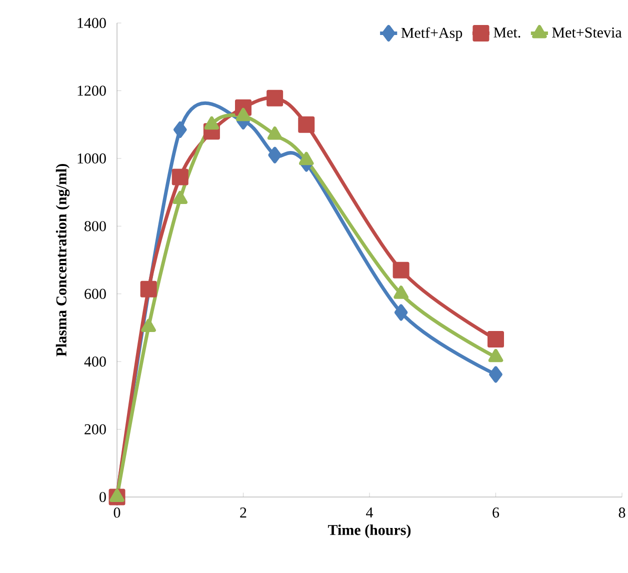 The image size is (628, 573). I want to click on legend-label: Met+Stevia, so click(587, 33).